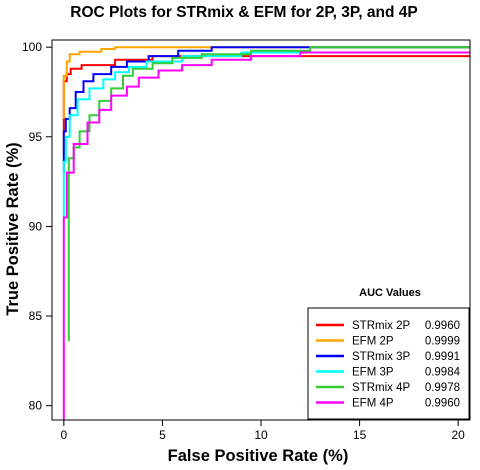 The width and height of the screenshot is (480, 470). I want to click on x-axis: 0 5 10 15 20, so click(262, 431).